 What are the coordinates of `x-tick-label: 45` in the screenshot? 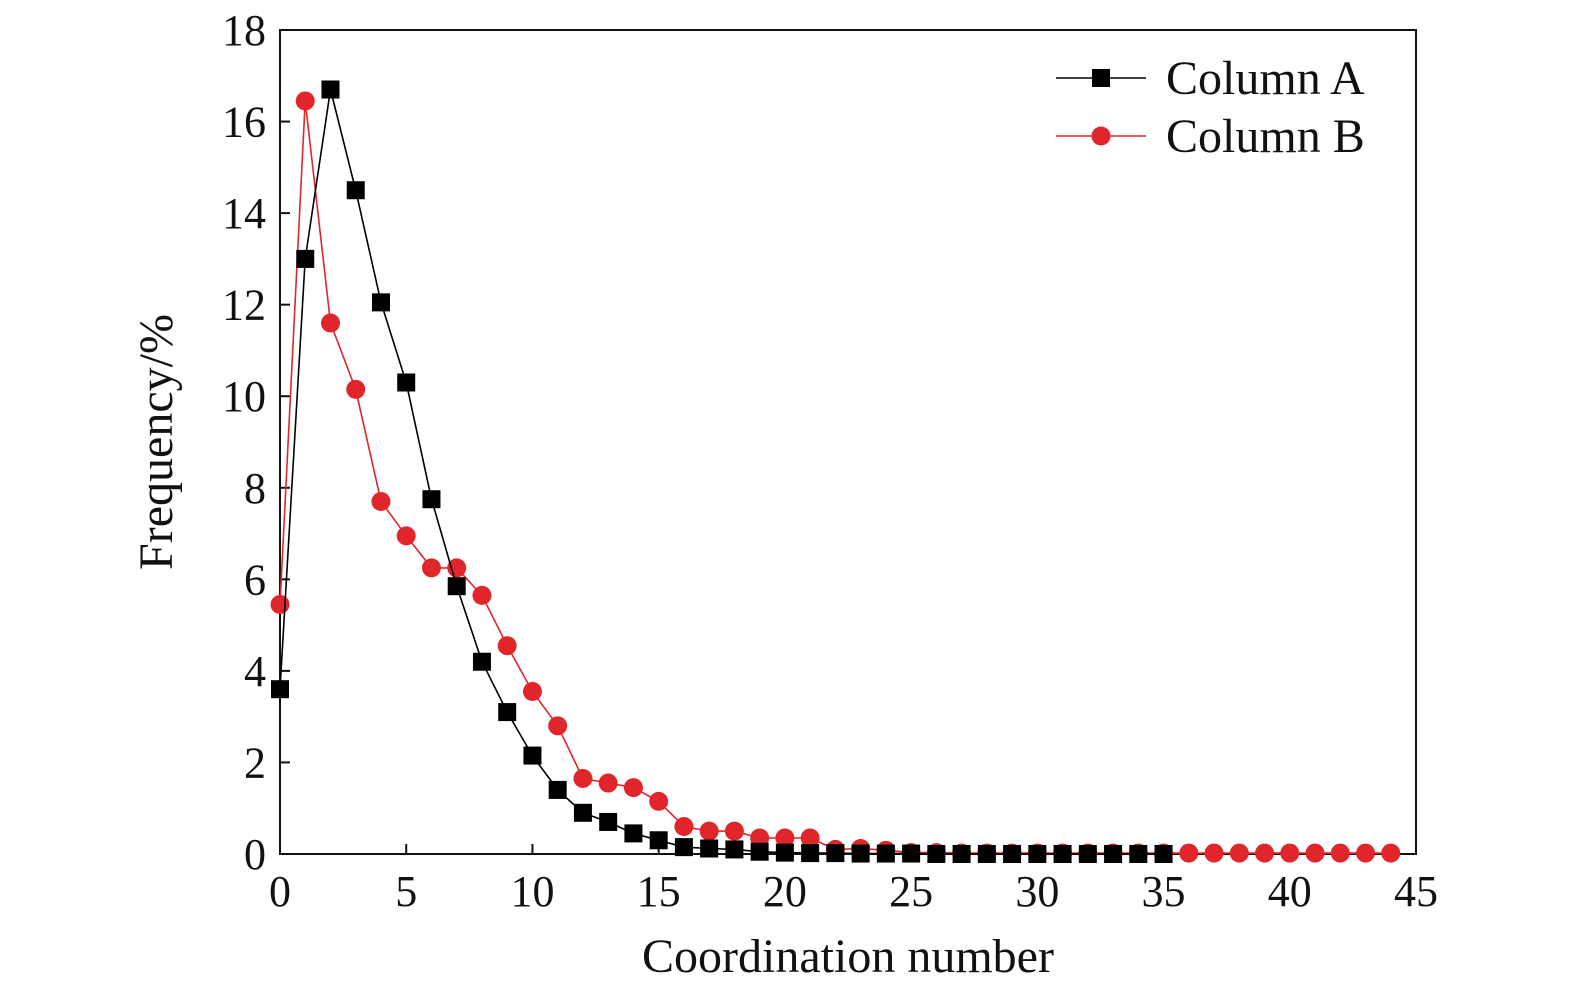 It's located at (1416, 891).